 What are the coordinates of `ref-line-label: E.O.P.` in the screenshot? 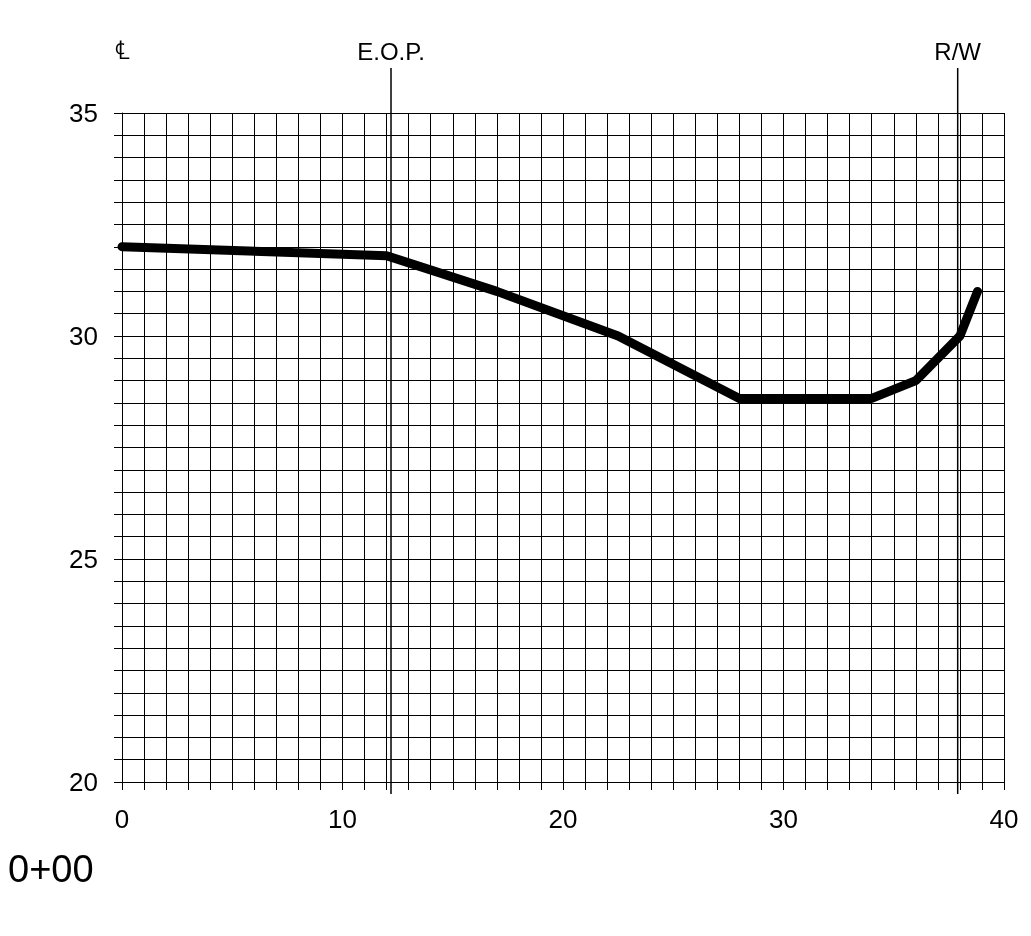 It's located at (391, 51).